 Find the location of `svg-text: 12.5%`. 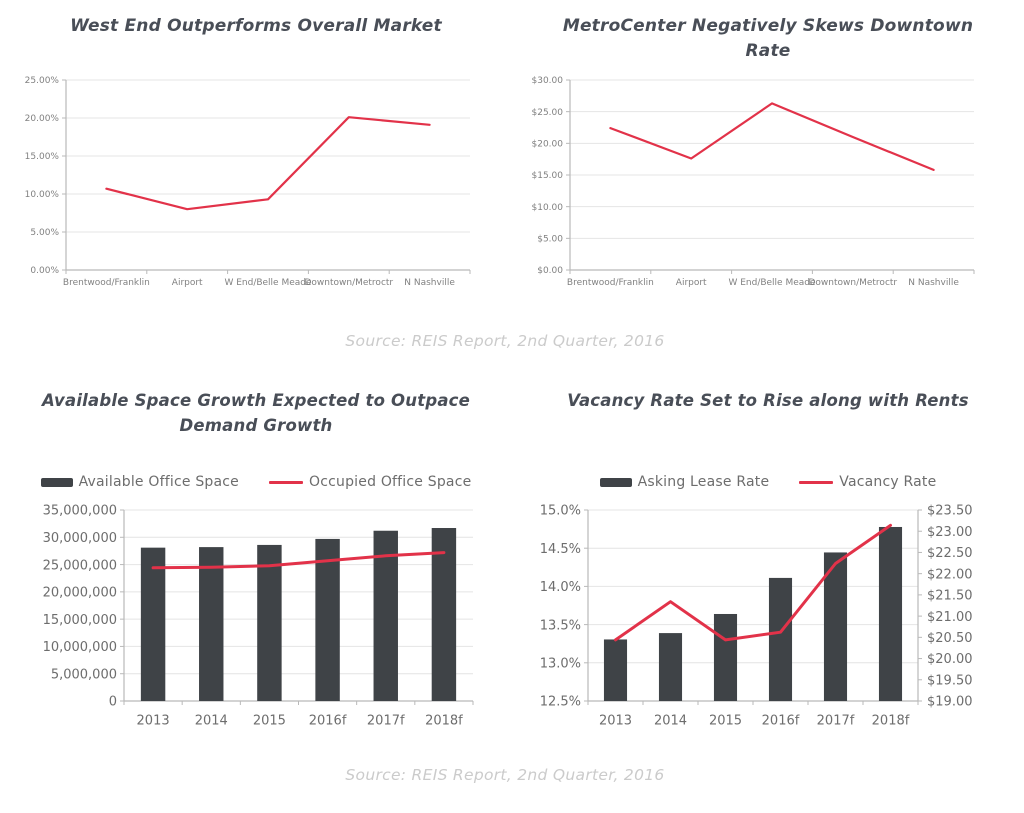

svg-text: 12.5% is located at coordinates (560, 702).